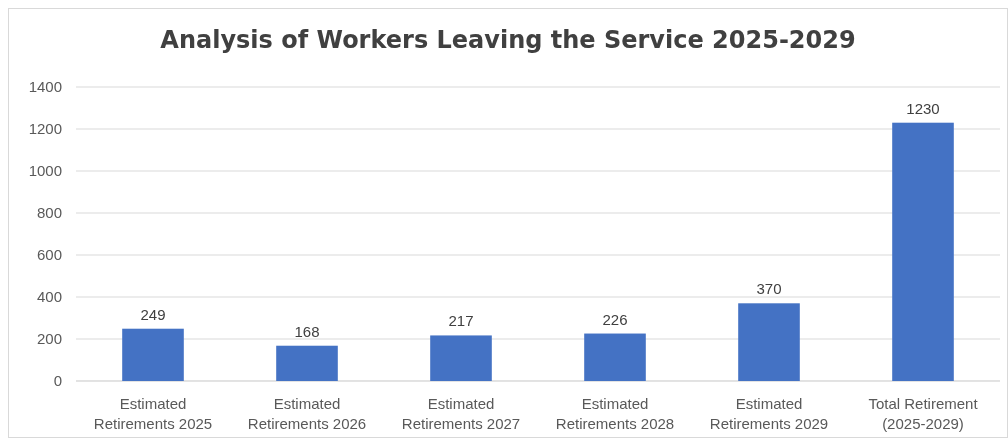  What do you see at coordinates (45, 87) in the screenshot?
I see `y-tick-label: 1400` at bounding box center [45, 87].